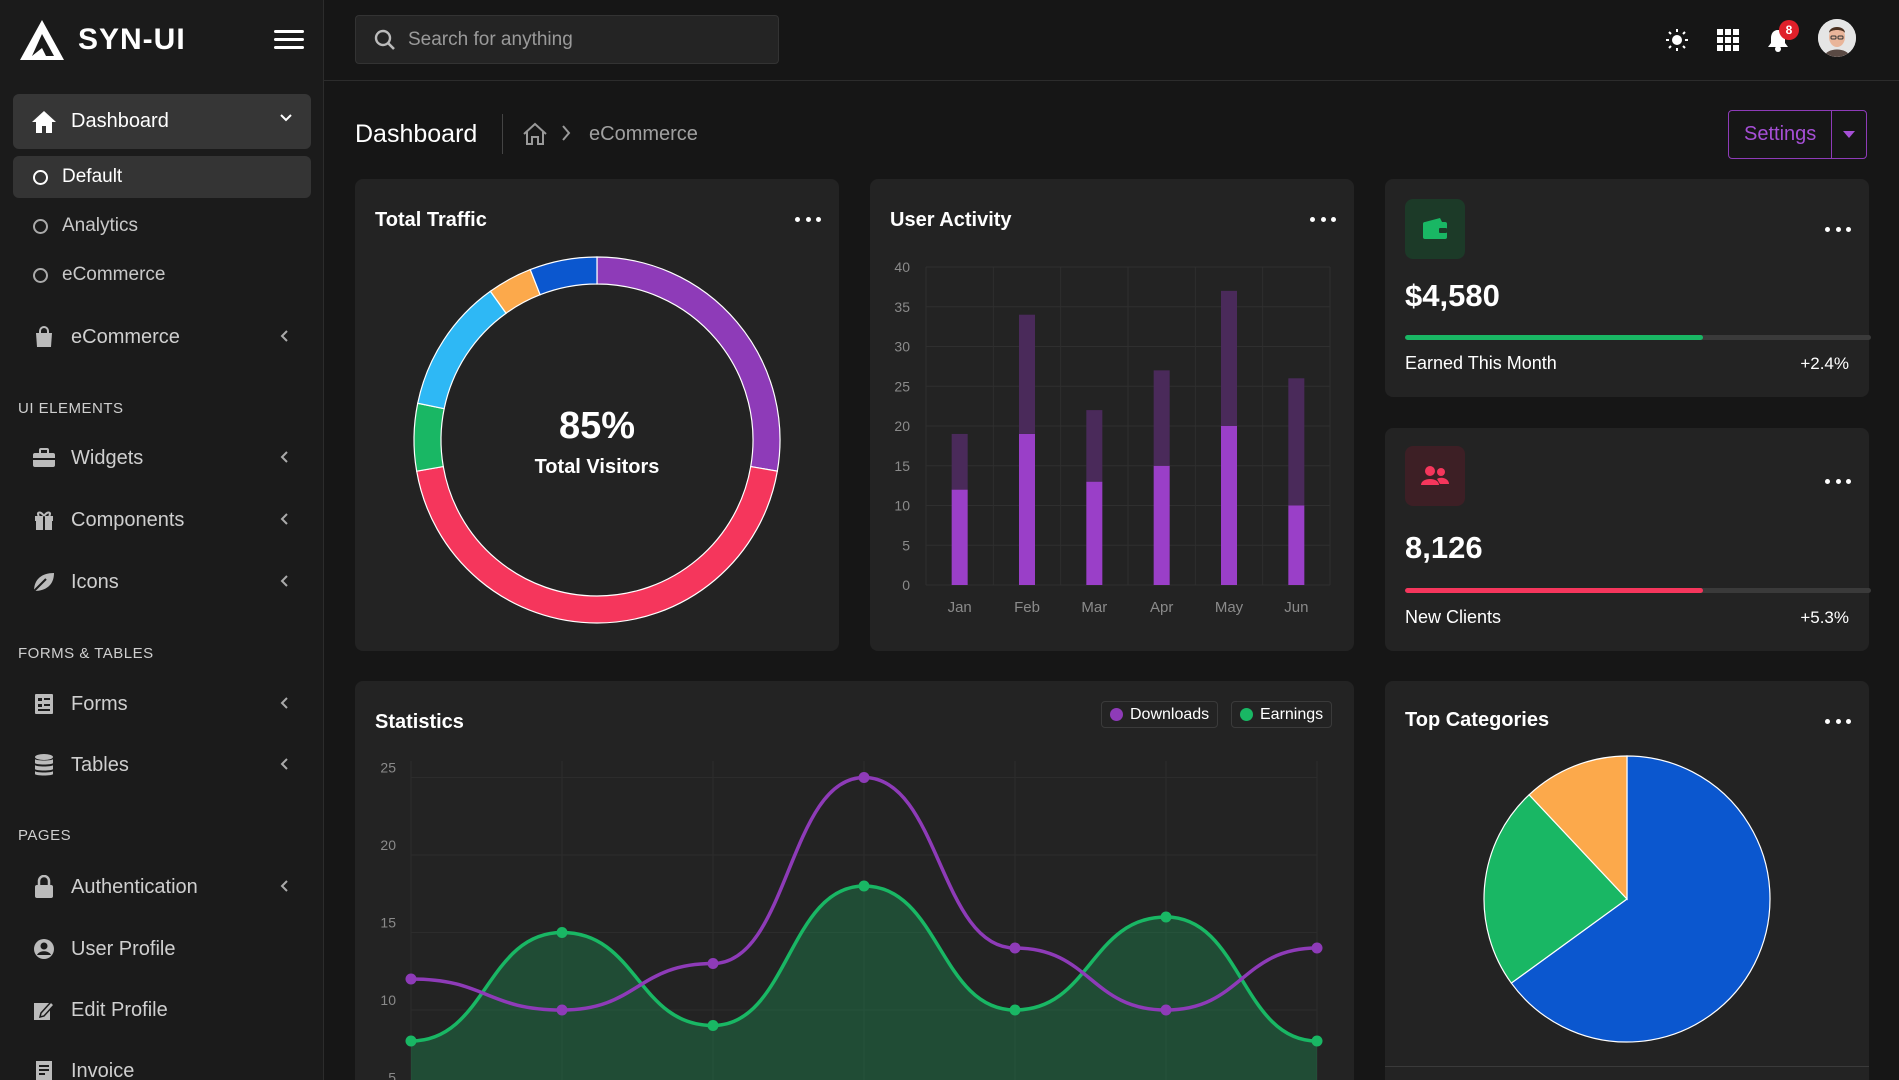 The height and width of the screenshot is (1080, 1899). I want to click on bar-jan-s1, so click(959, 461).